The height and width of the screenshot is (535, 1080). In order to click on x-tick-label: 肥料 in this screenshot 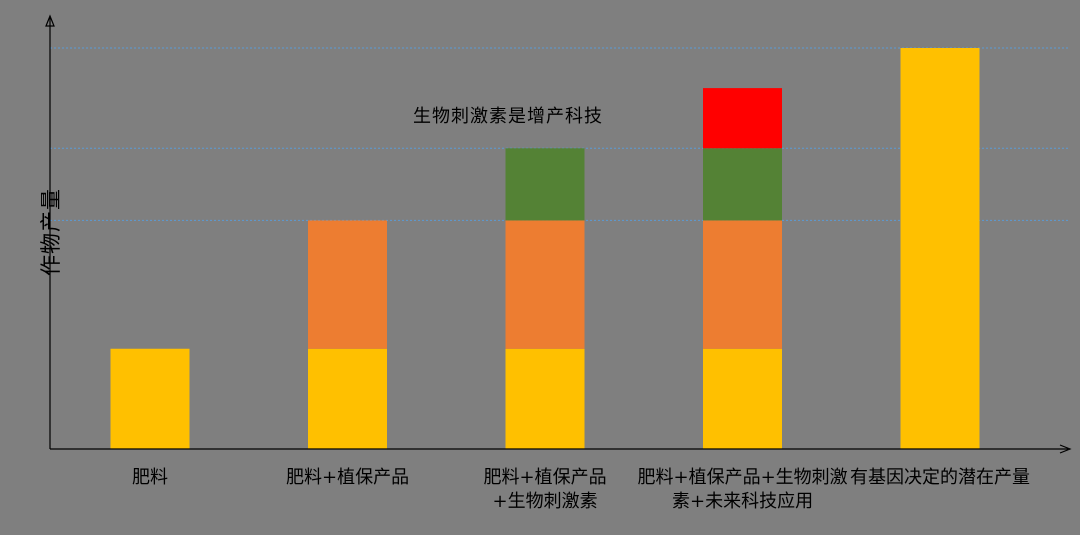, I will do `click(150, 478)`.